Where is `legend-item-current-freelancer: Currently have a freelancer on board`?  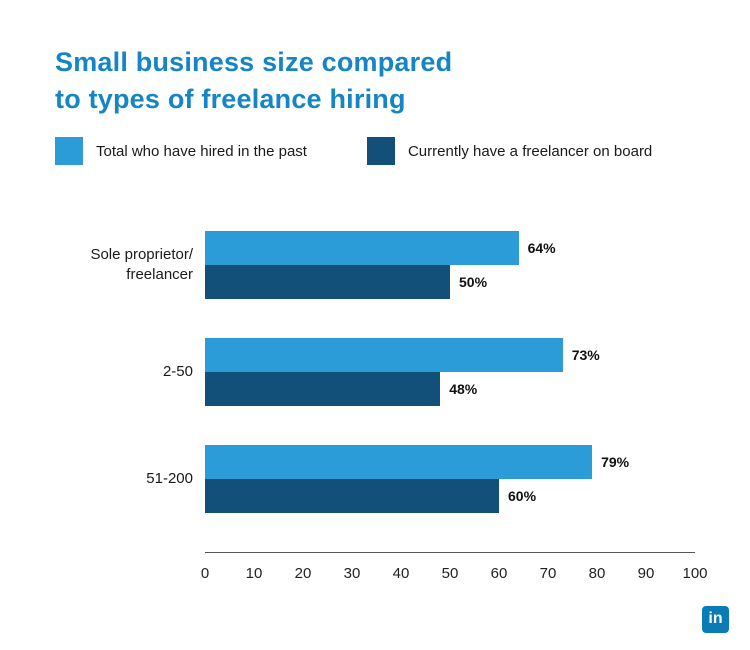 legend-item-current-freelancer: Currently have a freelancer on board is located at coordinates (509, 151).